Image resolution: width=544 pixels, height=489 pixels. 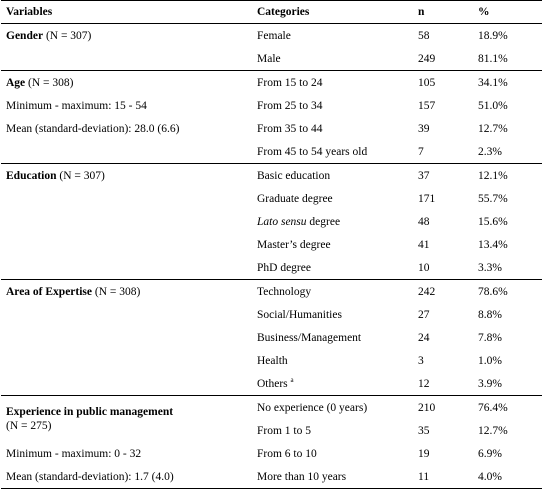 I want to click on pct-cell: 55.7%, so click(x=493, y=198).